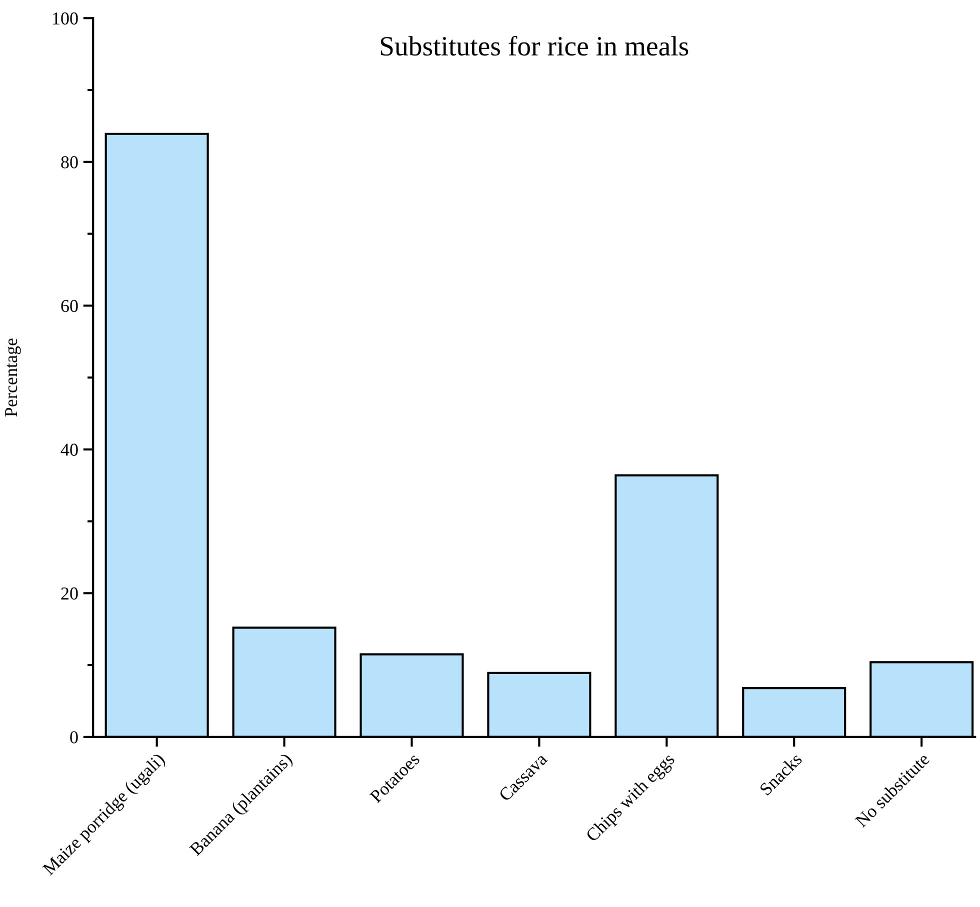 This screenshot has height=907, width=980. I want to click on y-axis-title: Percentage, so click(13, 377).